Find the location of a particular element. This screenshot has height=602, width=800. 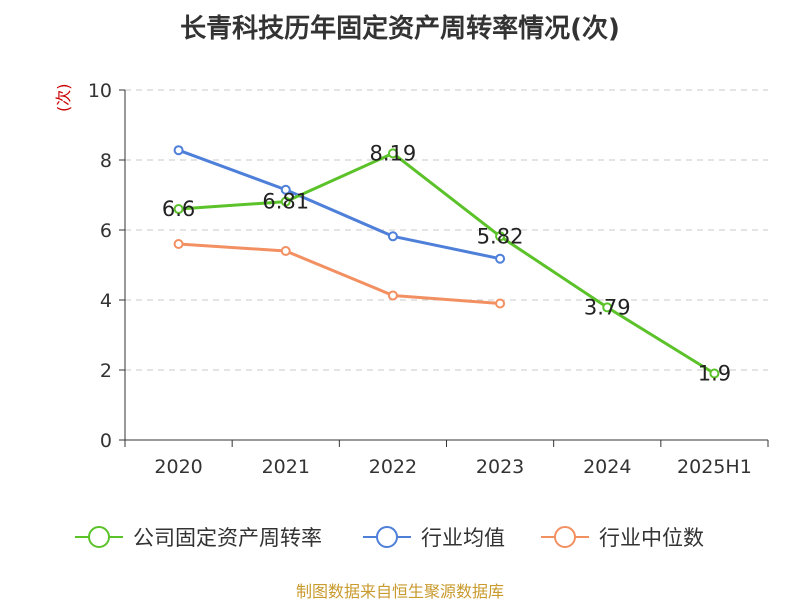

data-label: 8.19 is located at coordinates (393, 153).